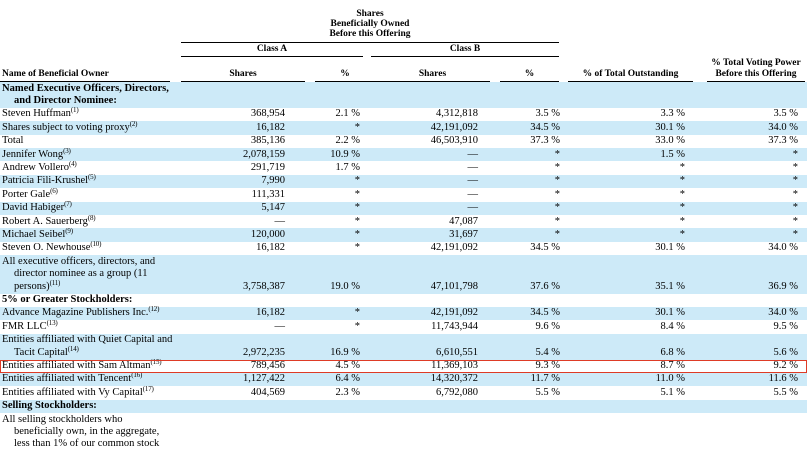 Image resolution: width=807 pixels, height=451 pixels. I want to click on class-a-shares-cell: 2,972,235, so click(264, 352).